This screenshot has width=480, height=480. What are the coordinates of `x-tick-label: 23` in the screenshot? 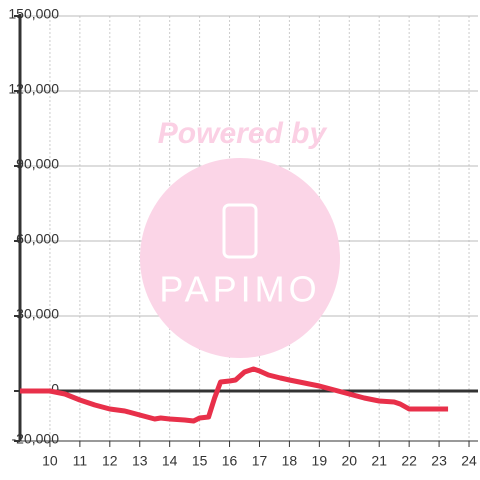 It's located at (439, 461).